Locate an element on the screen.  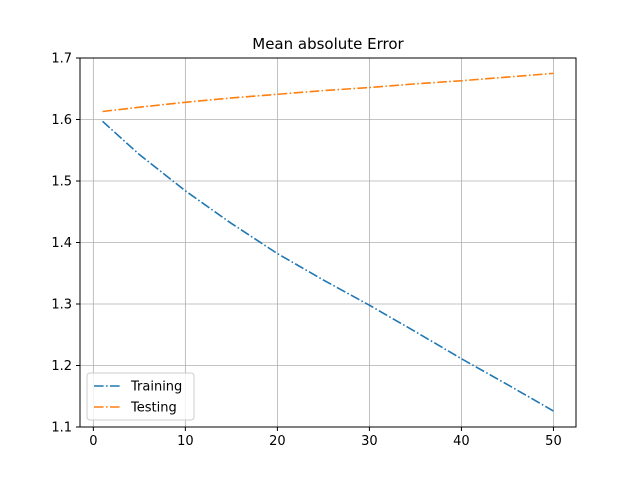
series-line-testing is located at coordinates (328, 92).